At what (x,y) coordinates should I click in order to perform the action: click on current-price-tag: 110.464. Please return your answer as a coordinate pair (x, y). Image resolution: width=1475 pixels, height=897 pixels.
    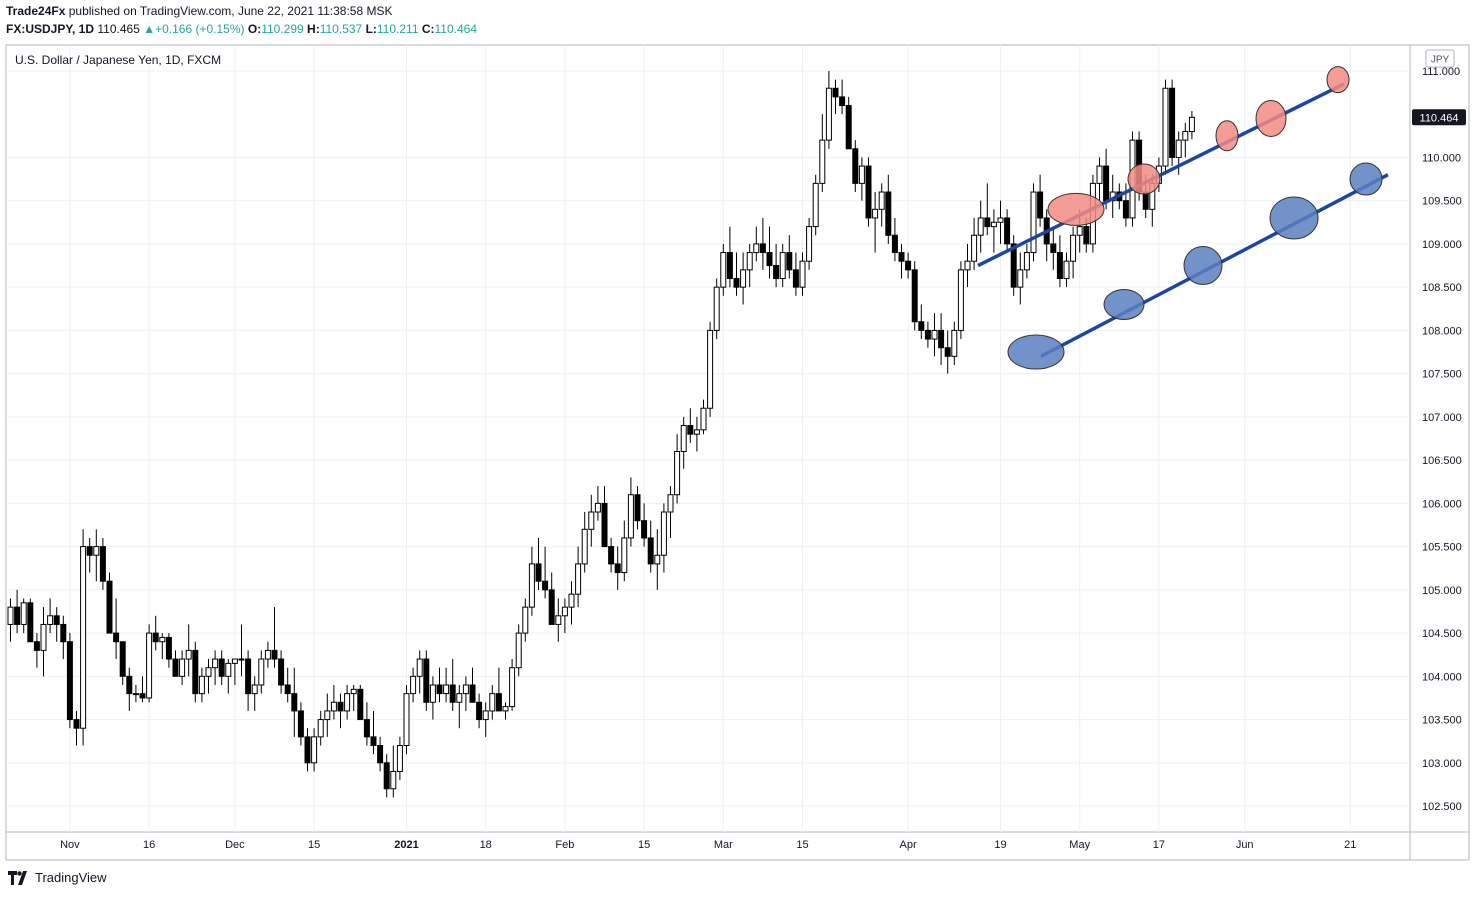
    Looking at the image, I should click on (1439, 117).